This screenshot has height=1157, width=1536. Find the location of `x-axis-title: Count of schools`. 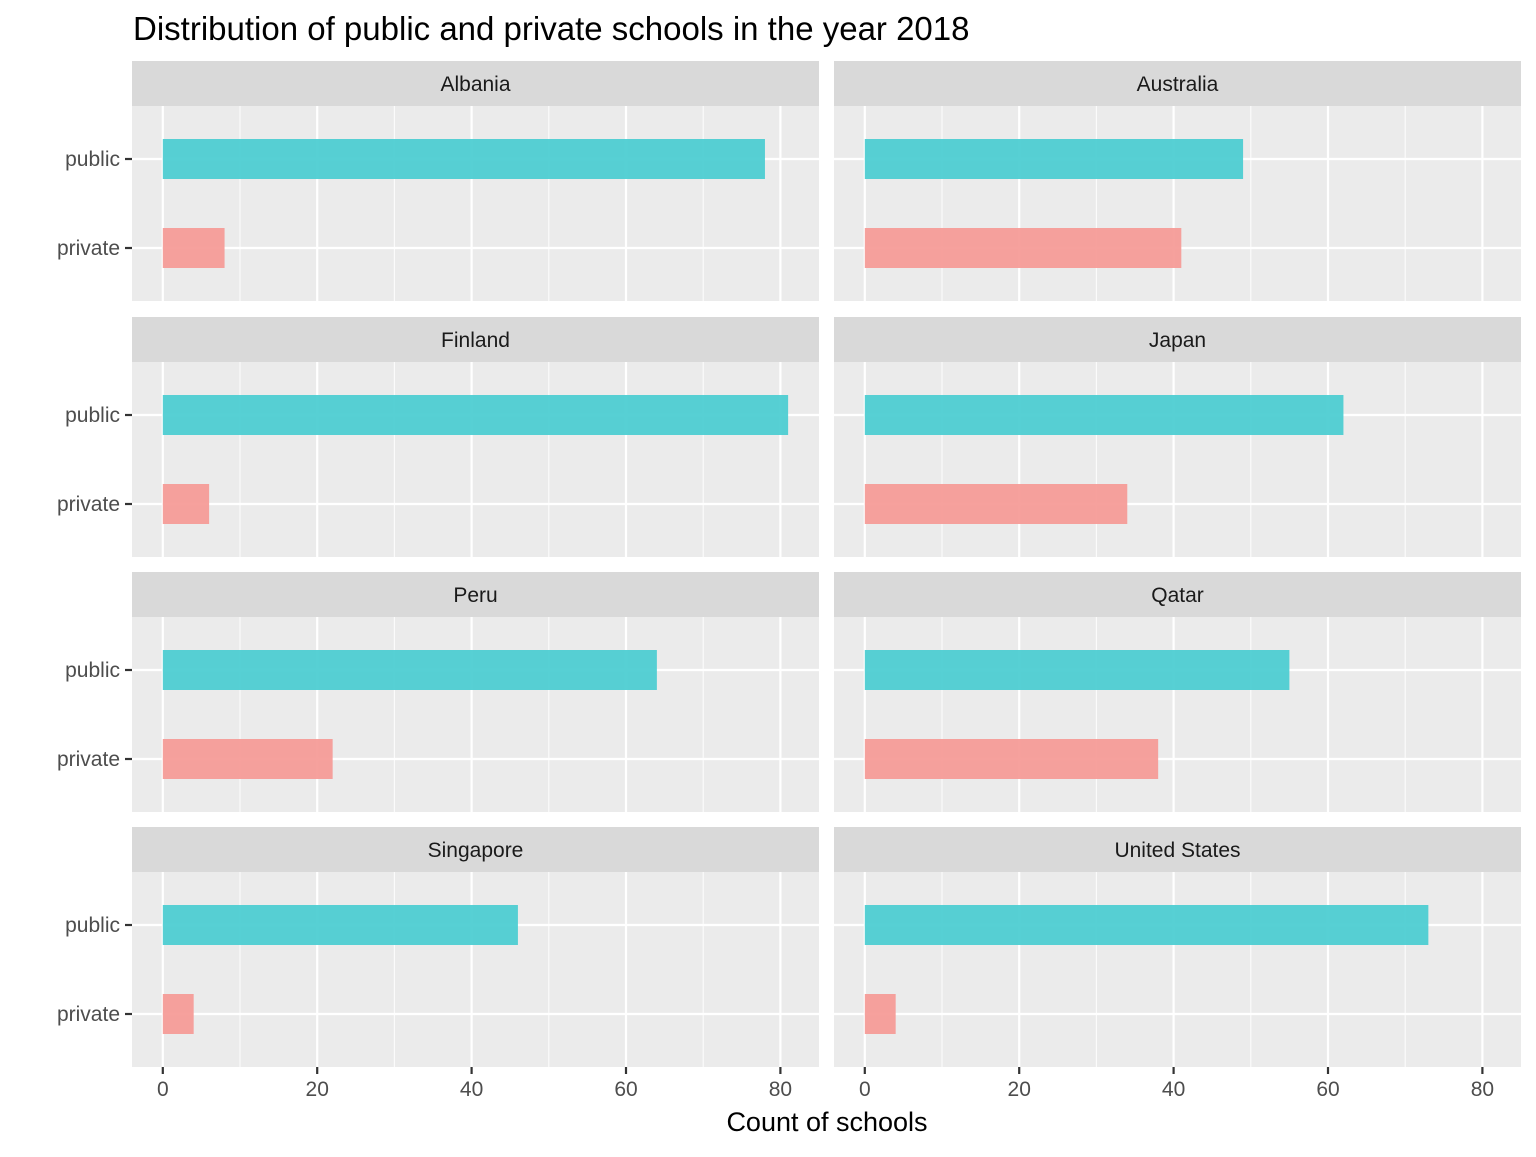

x-axis-title: Count of schools is located at coordinates (826, 1122).